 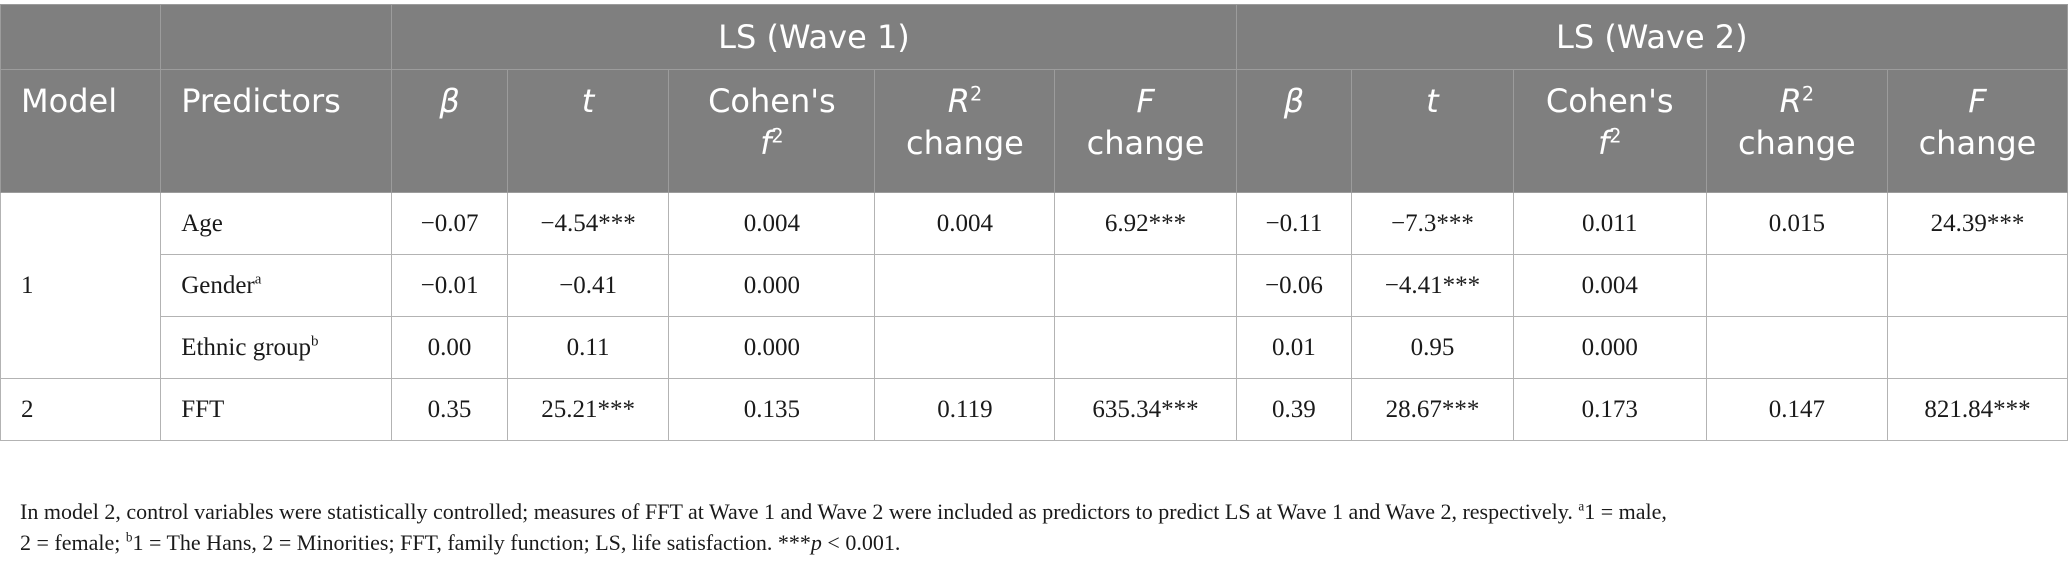 I want to click on cell-f2-w2: 0.173, so click(x=1609, y=409).